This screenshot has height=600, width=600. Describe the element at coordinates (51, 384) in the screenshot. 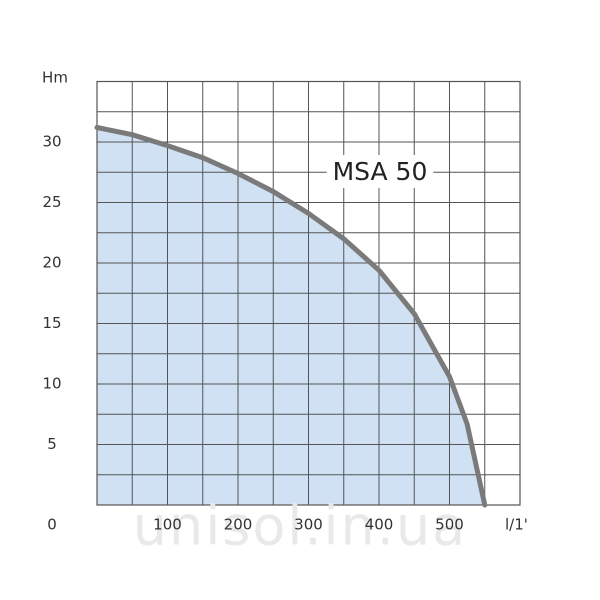

I see `y-tick-label: 10` at that location.